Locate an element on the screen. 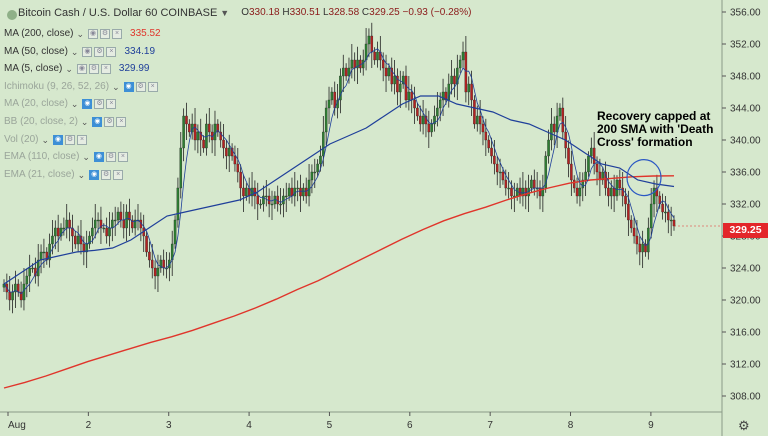 The height and width of the screenshot is (436, 768). indicator-row: Ichimoku (9, 26, 52, 26) ⌄ ◉ ⚙ × is located at coordinates (82, 87).